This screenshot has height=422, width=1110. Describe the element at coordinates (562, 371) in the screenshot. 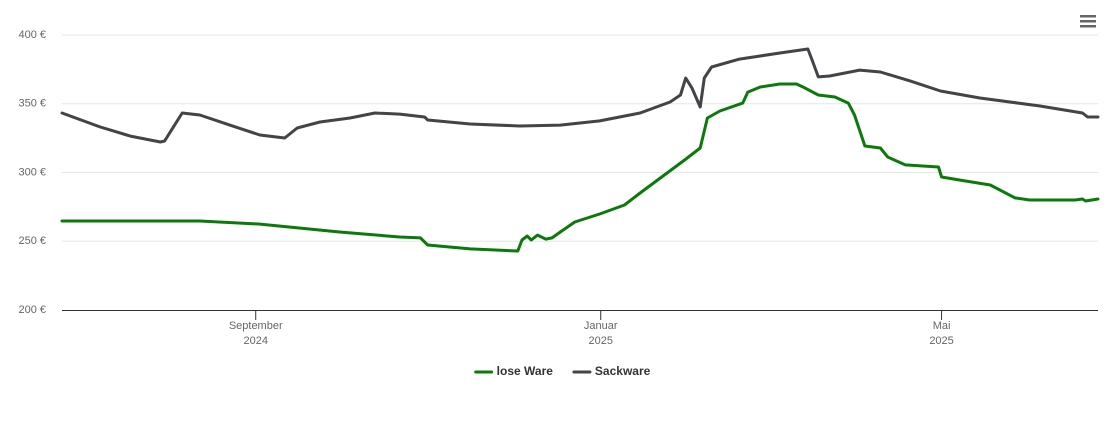

I see `legend: lose Ware Sackware` at that location.